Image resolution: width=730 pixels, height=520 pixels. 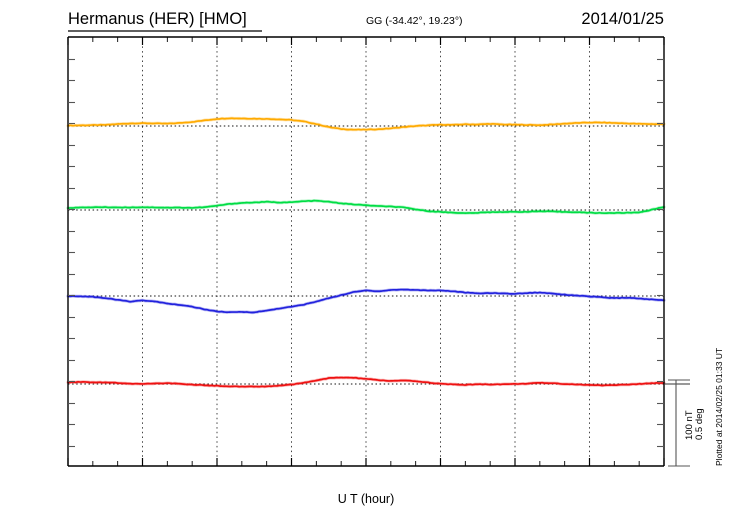 What do you see at coordinates (689, 425) in the screenshot?
I see `scale-bar-nt-label: 100 nT` at bounding box center [689, 425].